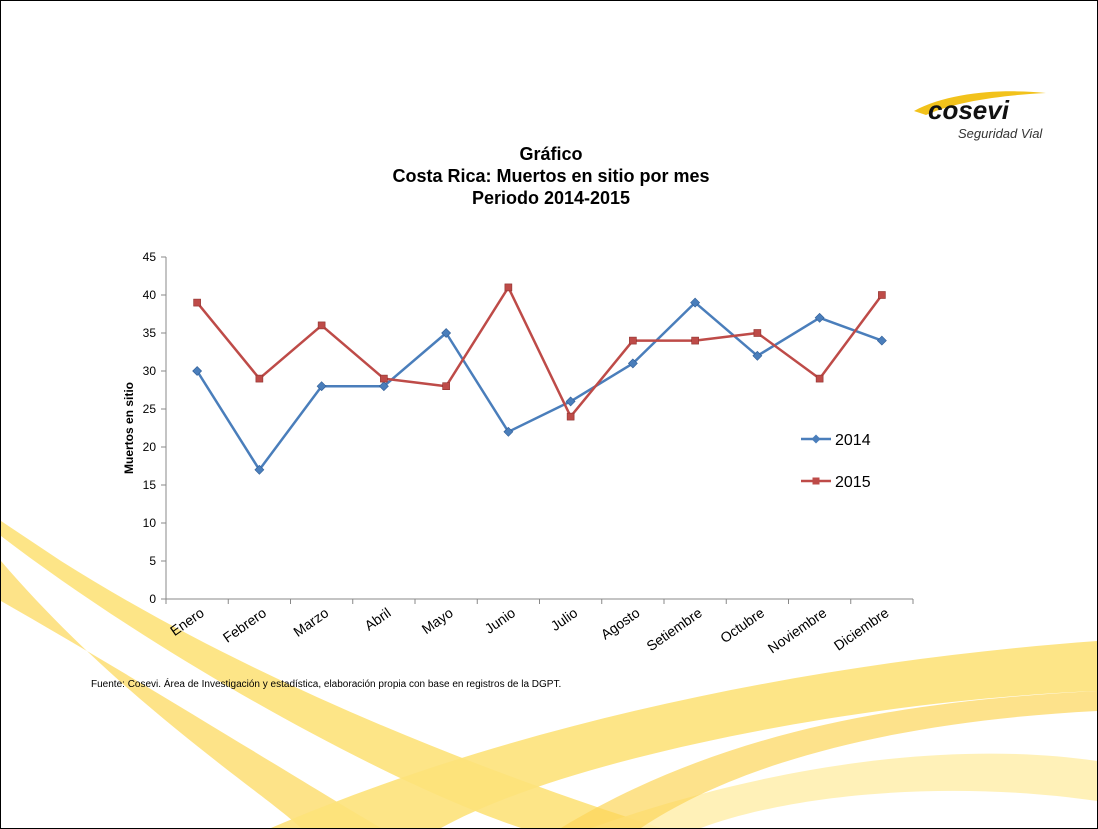 This screenshot has height=829, width=1098. What do you see at coordinates (797, 630) in the screenshot?
I see `x-tick-label: Noviembre` at bounding box center [797, 630].